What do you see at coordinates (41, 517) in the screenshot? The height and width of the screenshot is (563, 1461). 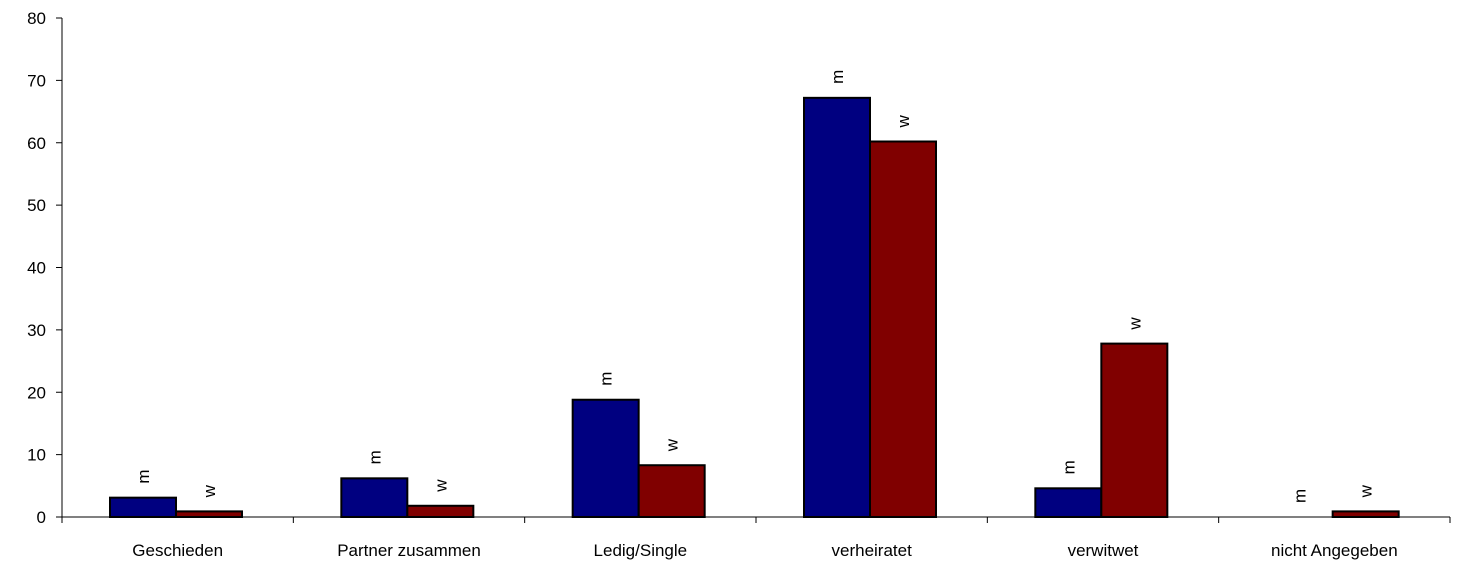 I see `y-tick-label: 0` at bounding box center [41, 517].